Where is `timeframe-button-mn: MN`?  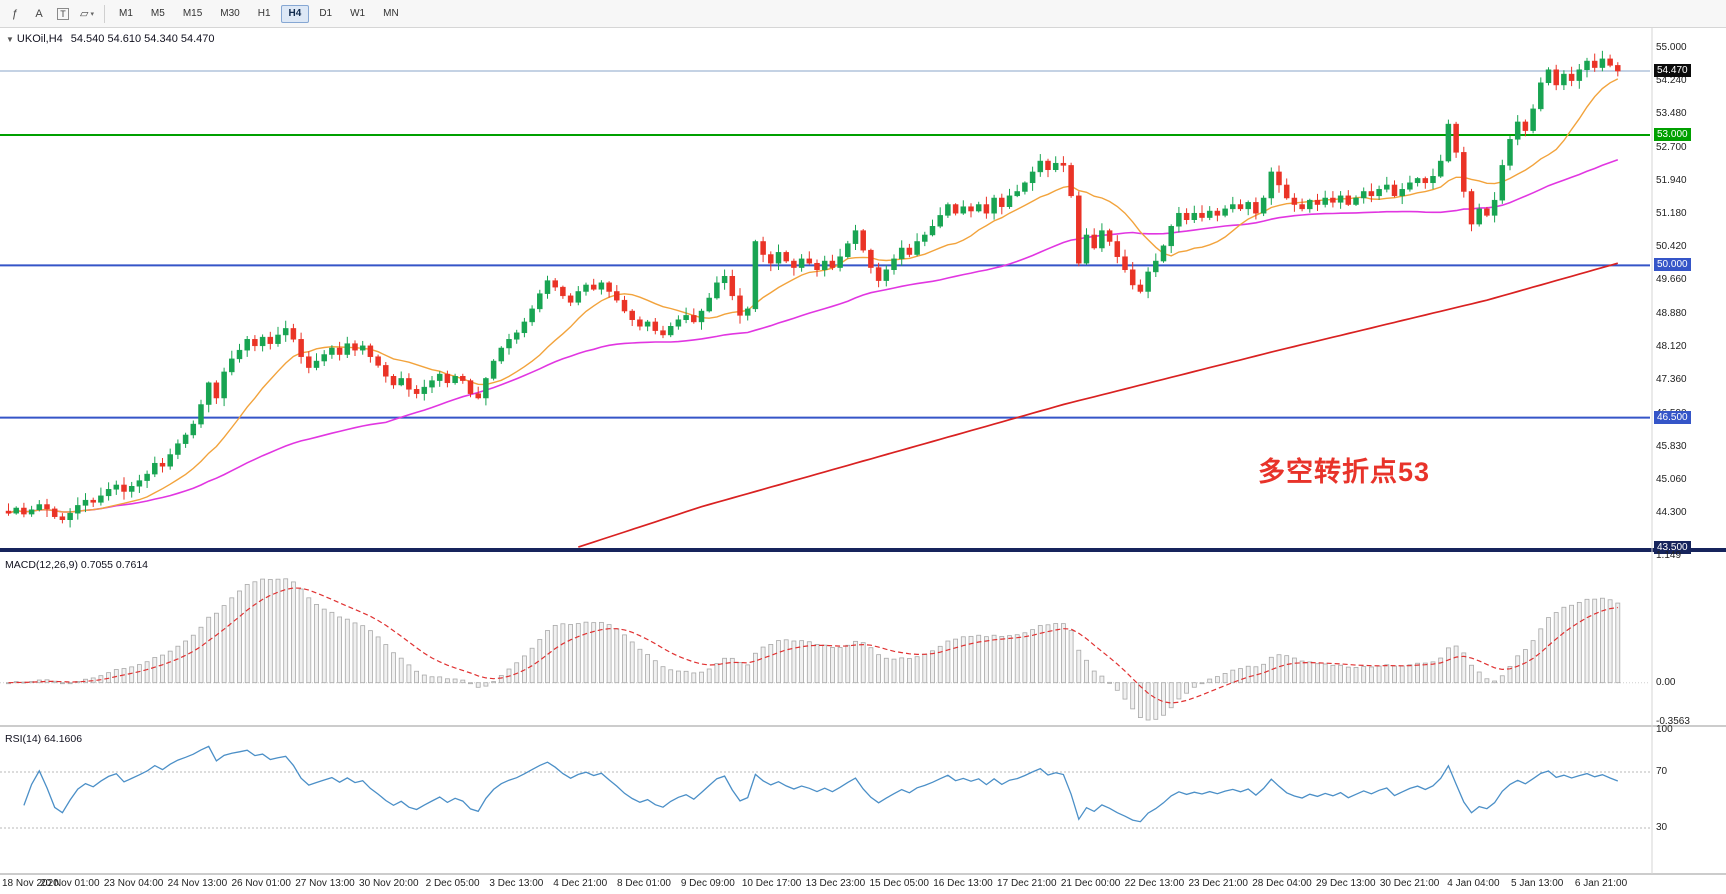 timeframe-button-mn: MN is located at coordinates (391, 14).